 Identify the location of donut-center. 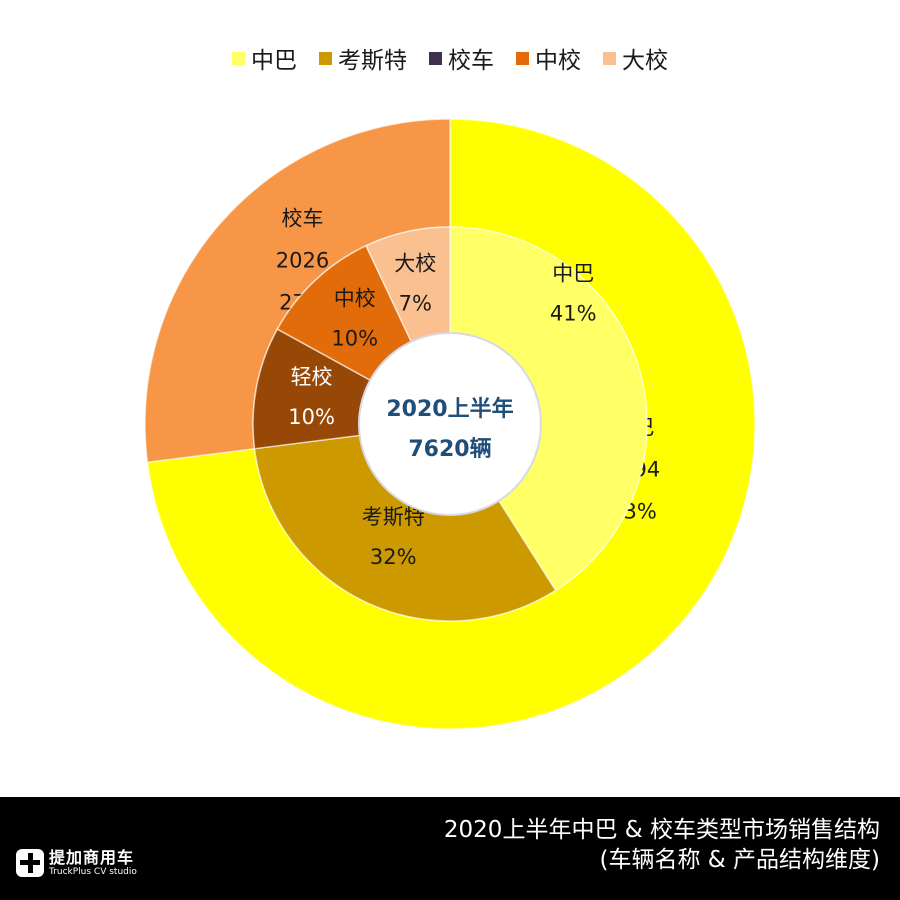
(450, 424).